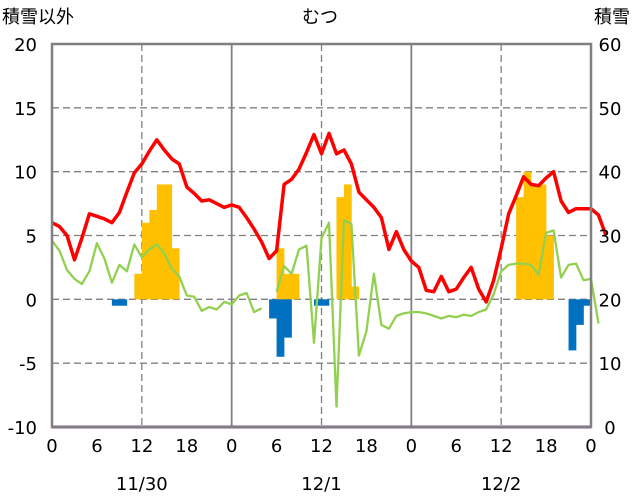 This screenshot has width=636, height=501. I want to click on left-tick-label: 0, so click(31, 300).